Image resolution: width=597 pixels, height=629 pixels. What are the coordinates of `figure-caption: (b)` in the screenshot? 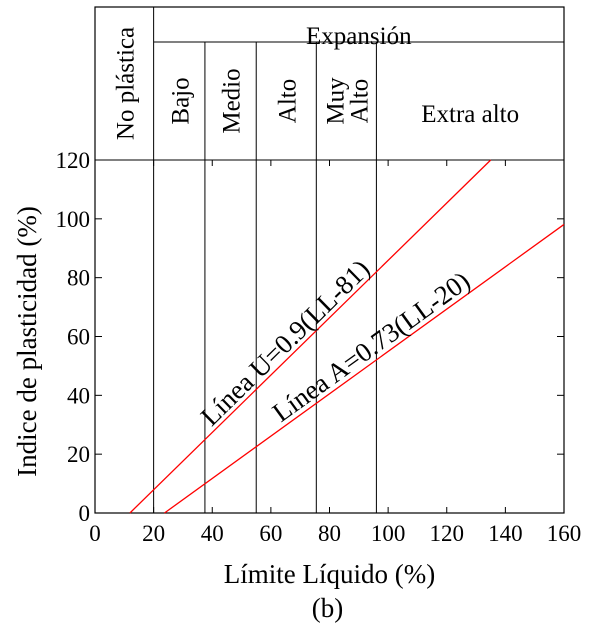 It's located at (327, 608).